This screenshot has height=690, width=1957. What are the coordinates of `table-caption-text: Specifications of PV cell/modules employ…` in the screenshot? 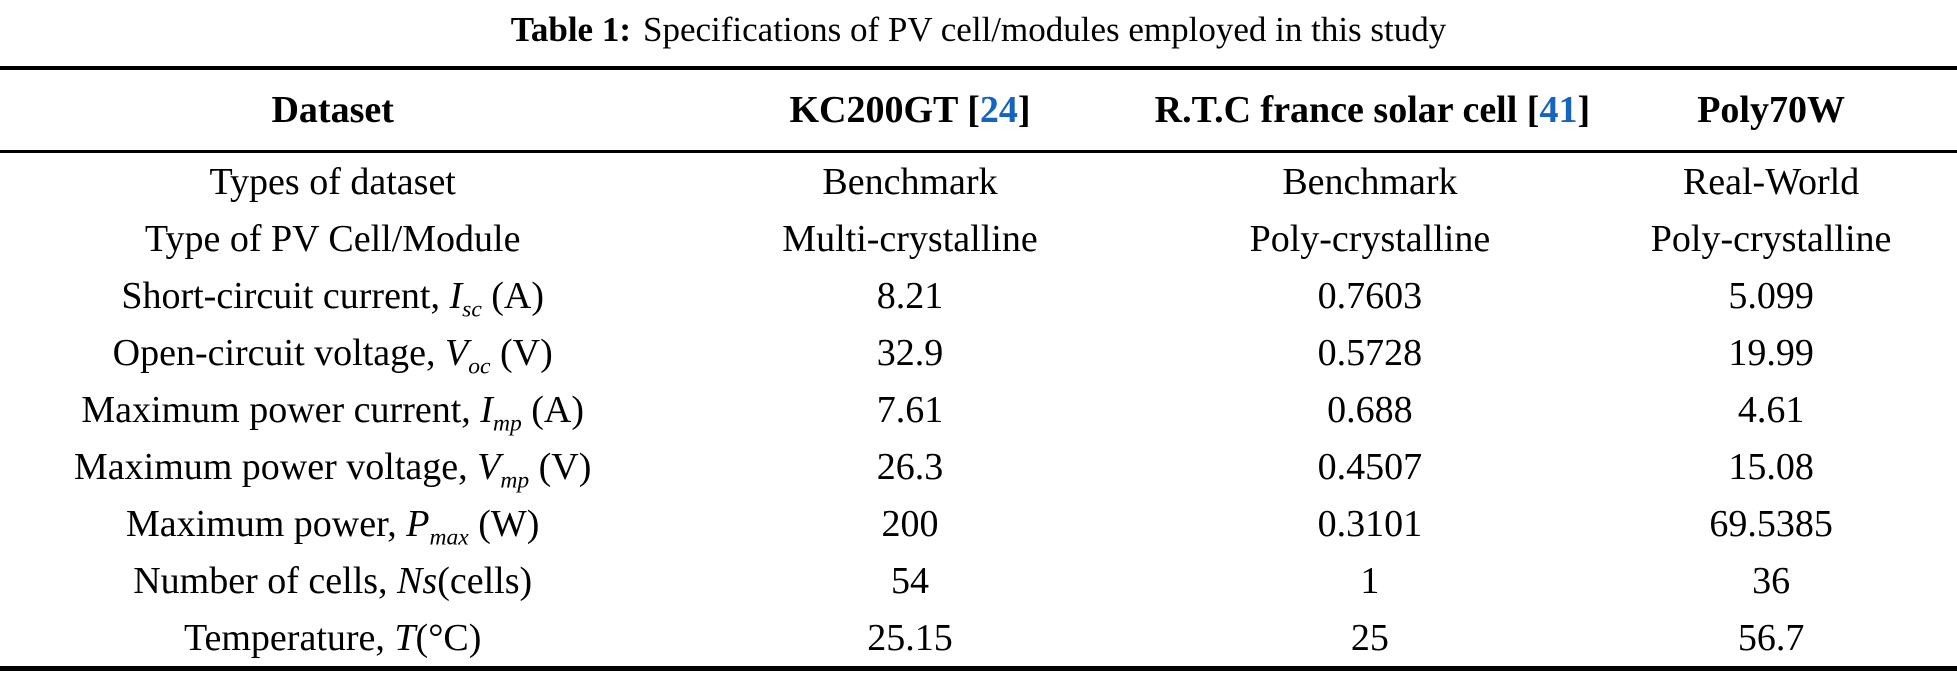 It's located at (1044, 29).